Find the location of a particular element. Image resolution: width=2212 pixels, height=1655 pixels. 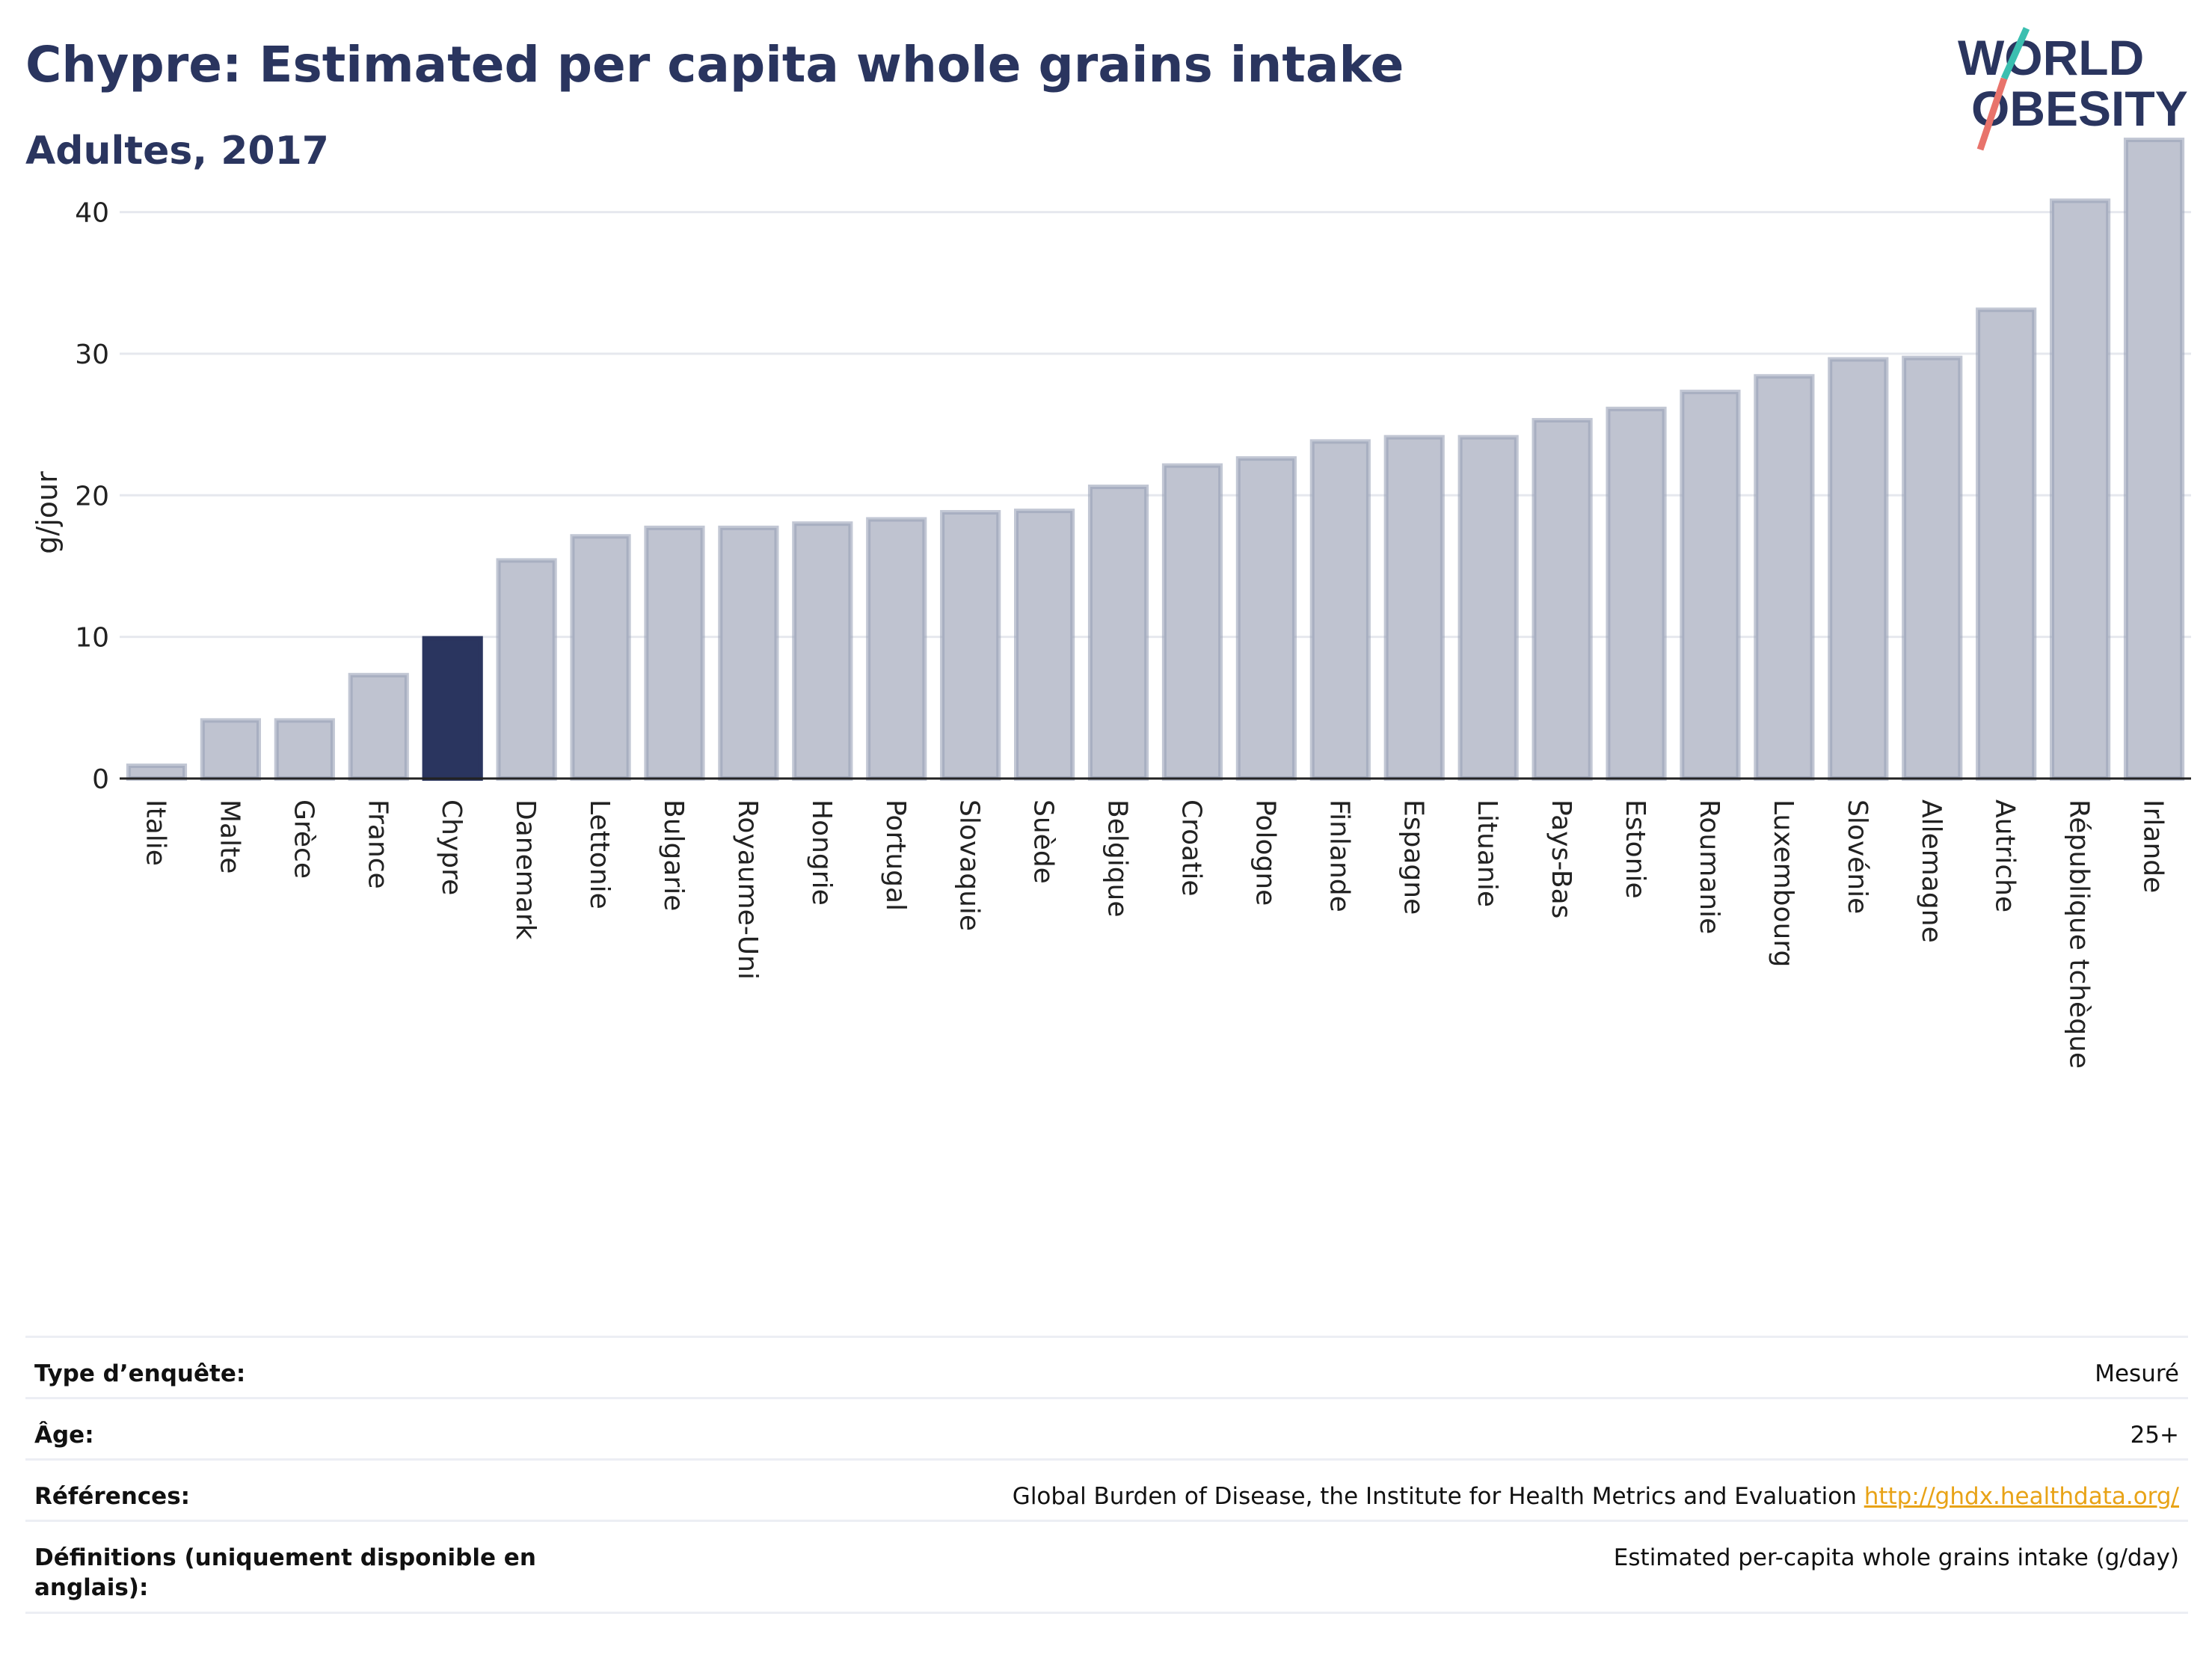

x-tick-label: République tchèque is located at coordinates (2079, 934).